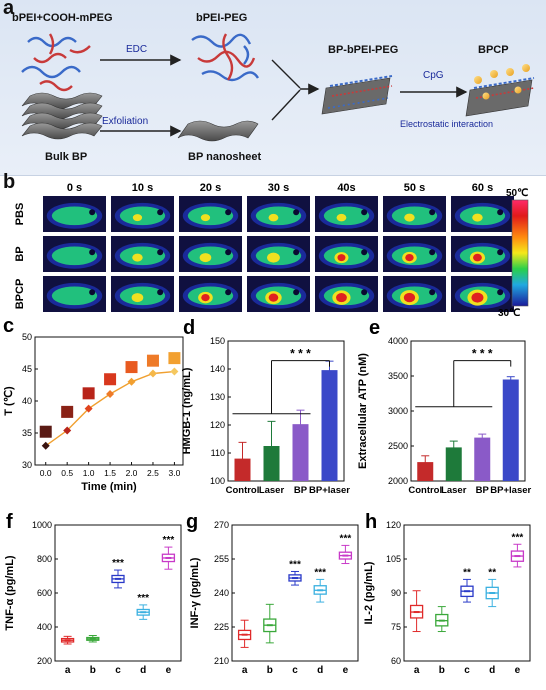 This screenshot has width=546, height=690. I want to click on label-bpei-peg: bPEI-PEG, so click(221, 18).